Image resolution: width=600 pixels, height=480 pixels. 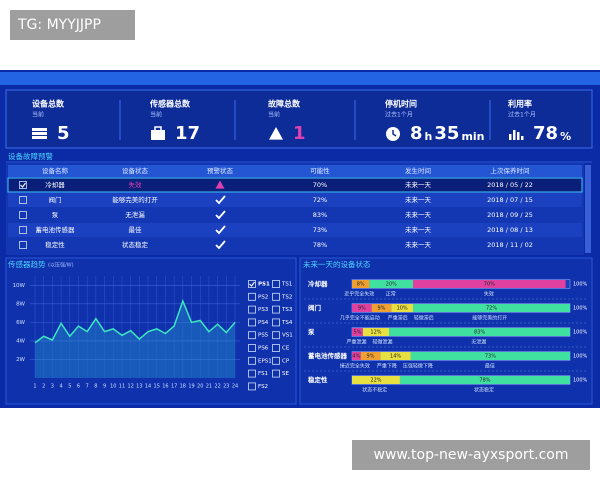 I want to click on warning-icon, so click(x=276, y=133).